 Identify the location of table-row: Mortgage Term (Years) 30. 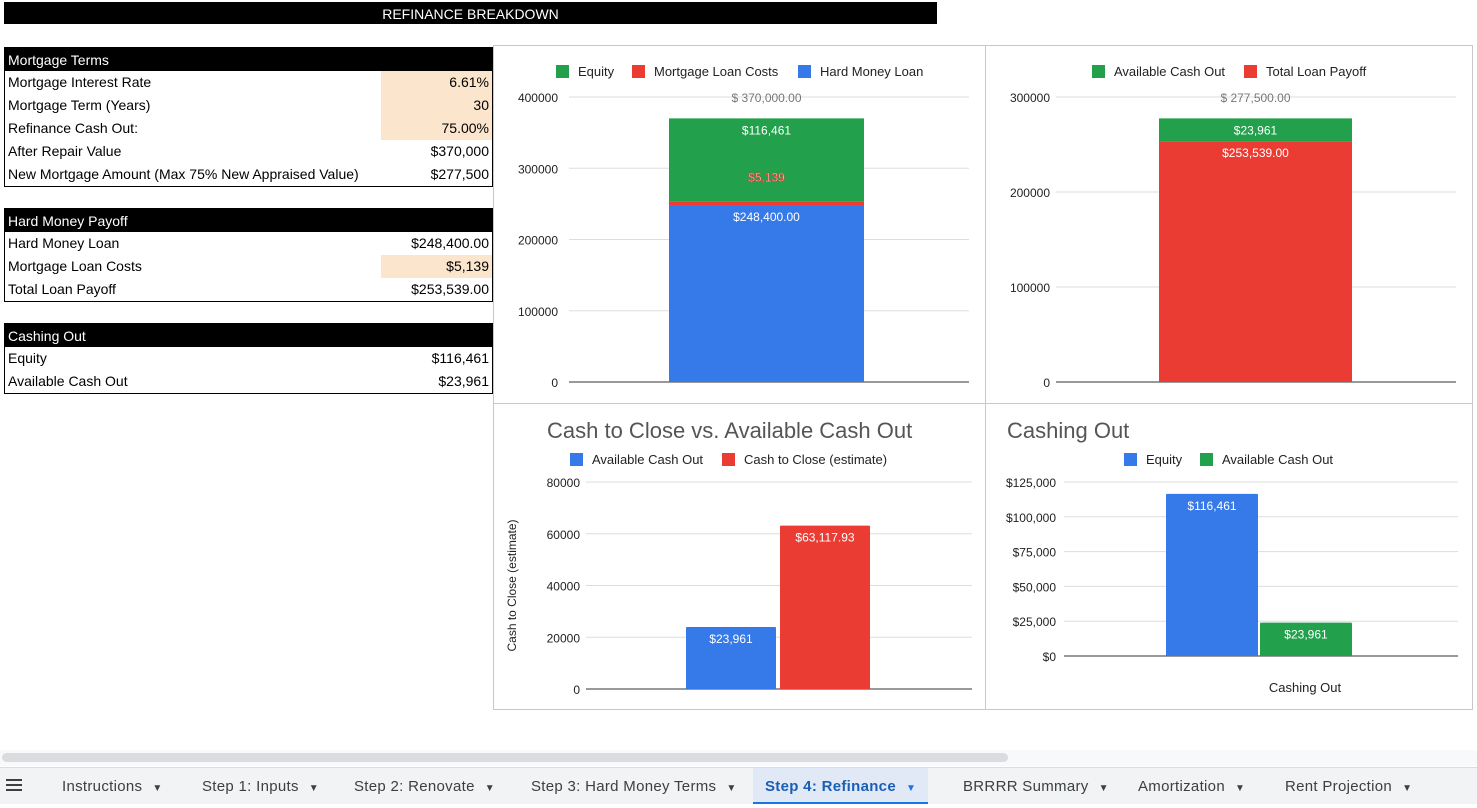
(248, 105).